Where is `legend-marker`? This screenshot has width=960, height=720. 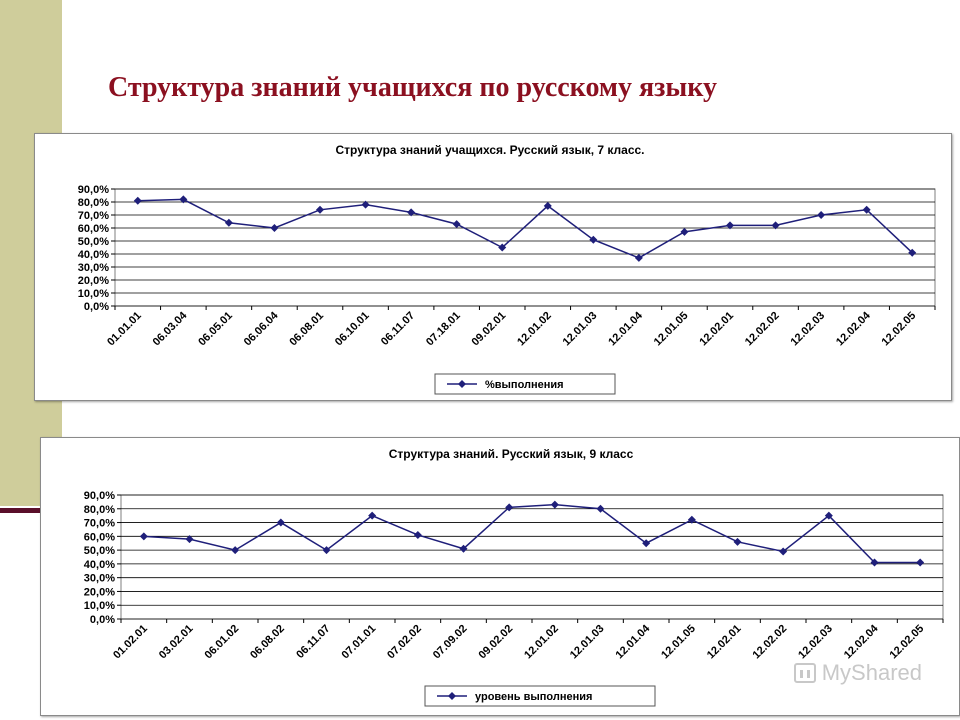
legend-marker is located at coordinates (462, 384).